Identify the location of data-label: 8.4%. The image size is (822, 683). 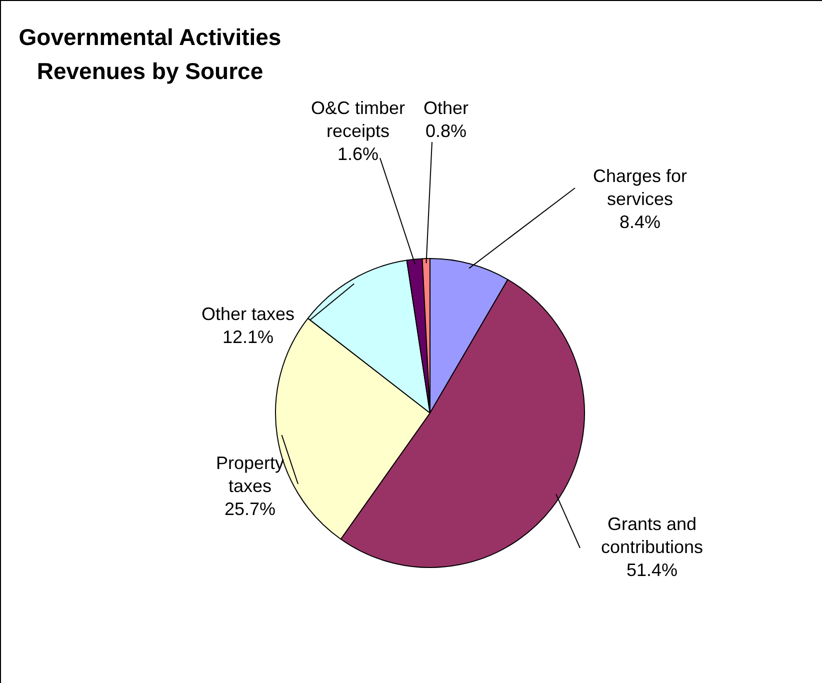
(640, 222).